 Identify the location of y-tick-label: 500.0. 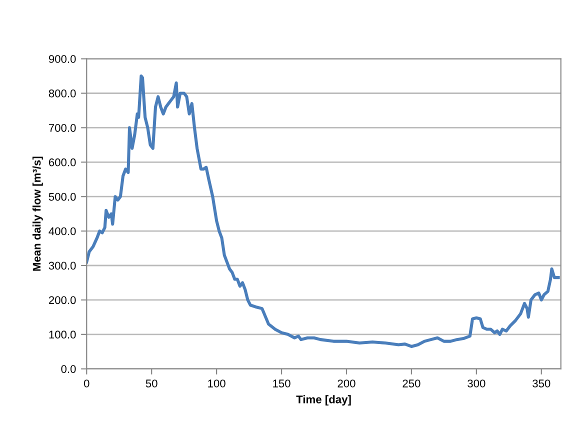
(62, 196).